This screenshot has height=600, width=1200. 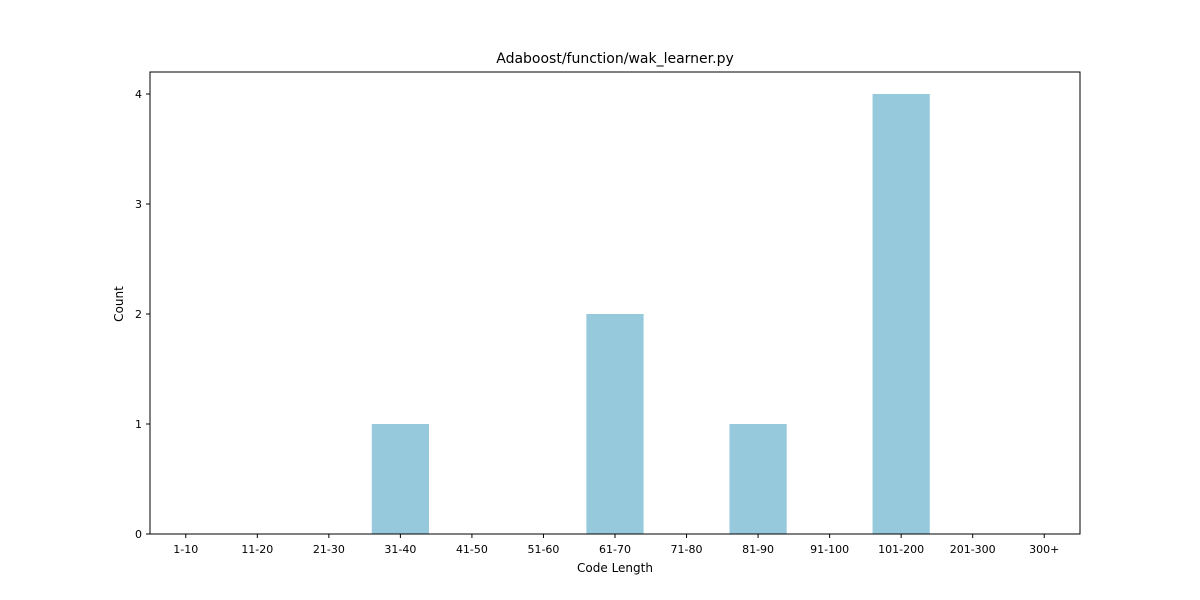 I want to click on y-tick-label: 2, so click(x=138, y=314).